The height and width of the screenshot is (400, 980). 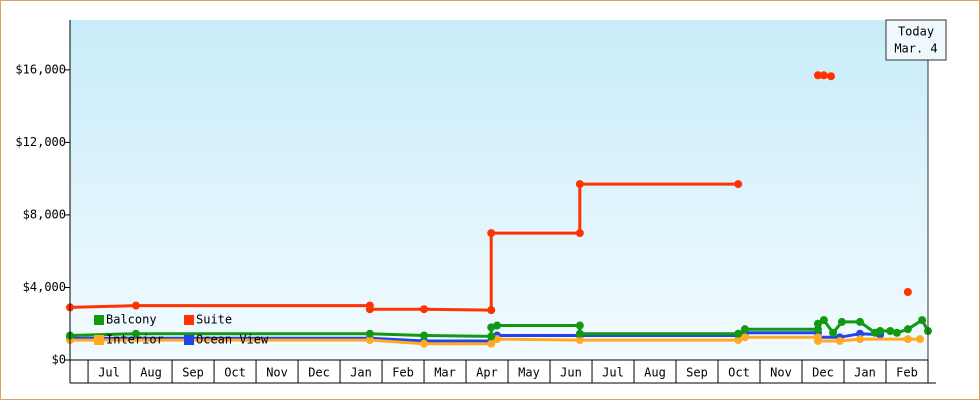 What do you see at coordinates (232, 340) in the screenshot?
I see `legend-label: Ocean View` at bounding box center [232, 340].